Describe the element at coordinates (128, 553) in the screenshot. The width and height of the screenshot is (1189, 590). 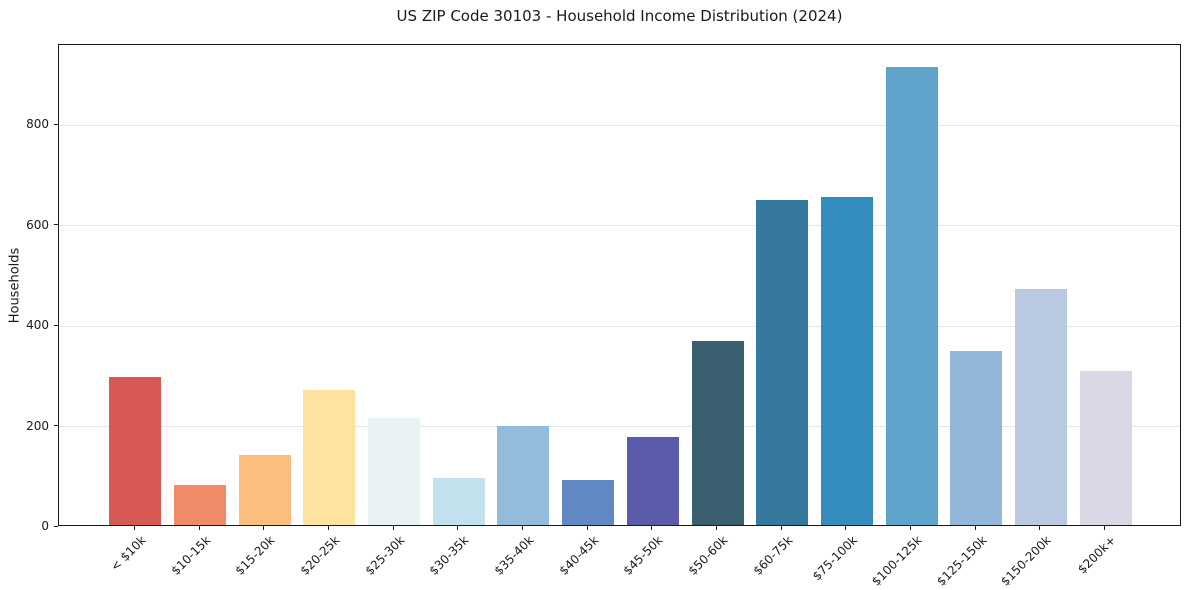
I see `x-tick-label: < $10k` at that location.